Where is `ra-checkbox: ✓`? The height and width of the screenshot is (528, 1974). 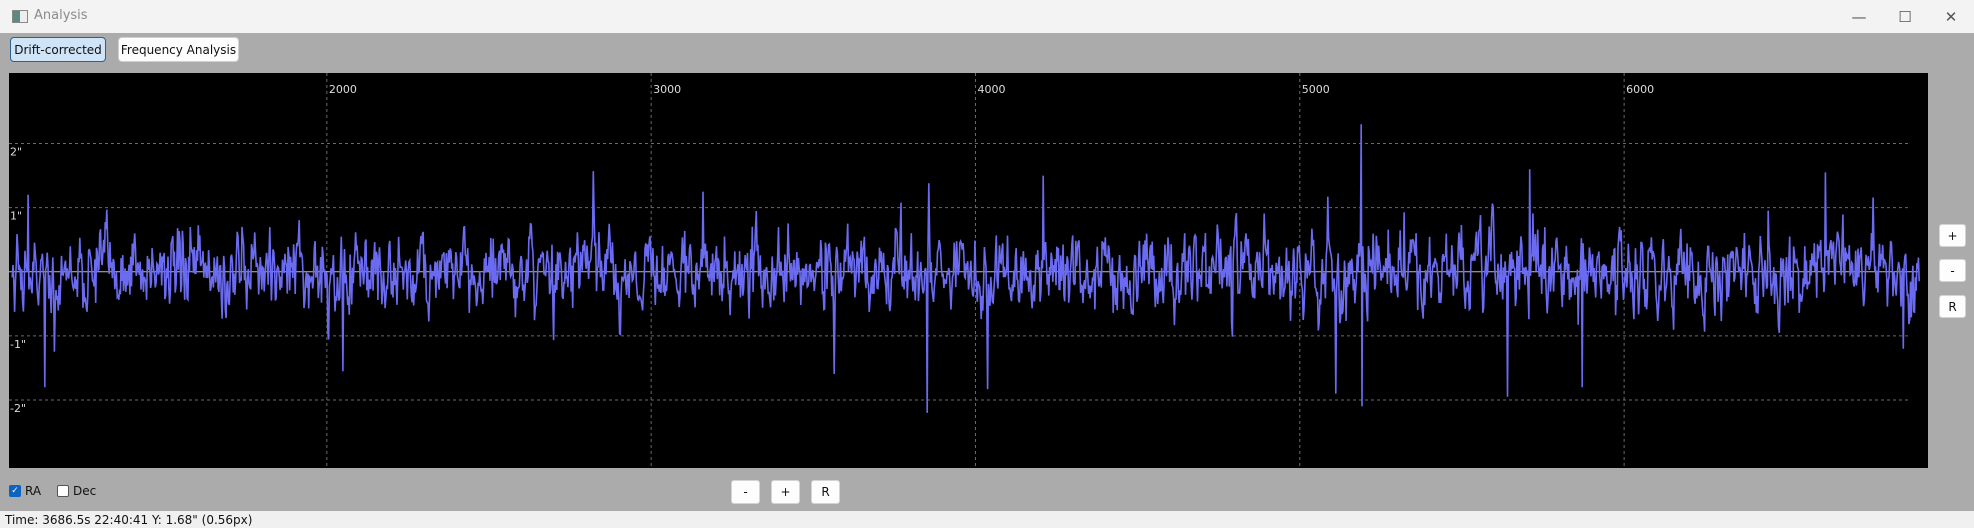 ra-checkbox: ✓ is located at coordinates (15, 491).